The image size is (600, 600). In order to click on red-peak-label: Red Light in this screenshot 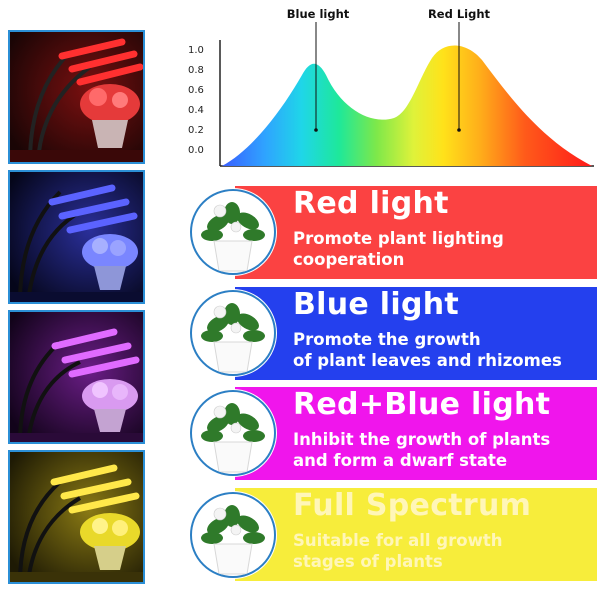, I will do `click(459, 14)`.